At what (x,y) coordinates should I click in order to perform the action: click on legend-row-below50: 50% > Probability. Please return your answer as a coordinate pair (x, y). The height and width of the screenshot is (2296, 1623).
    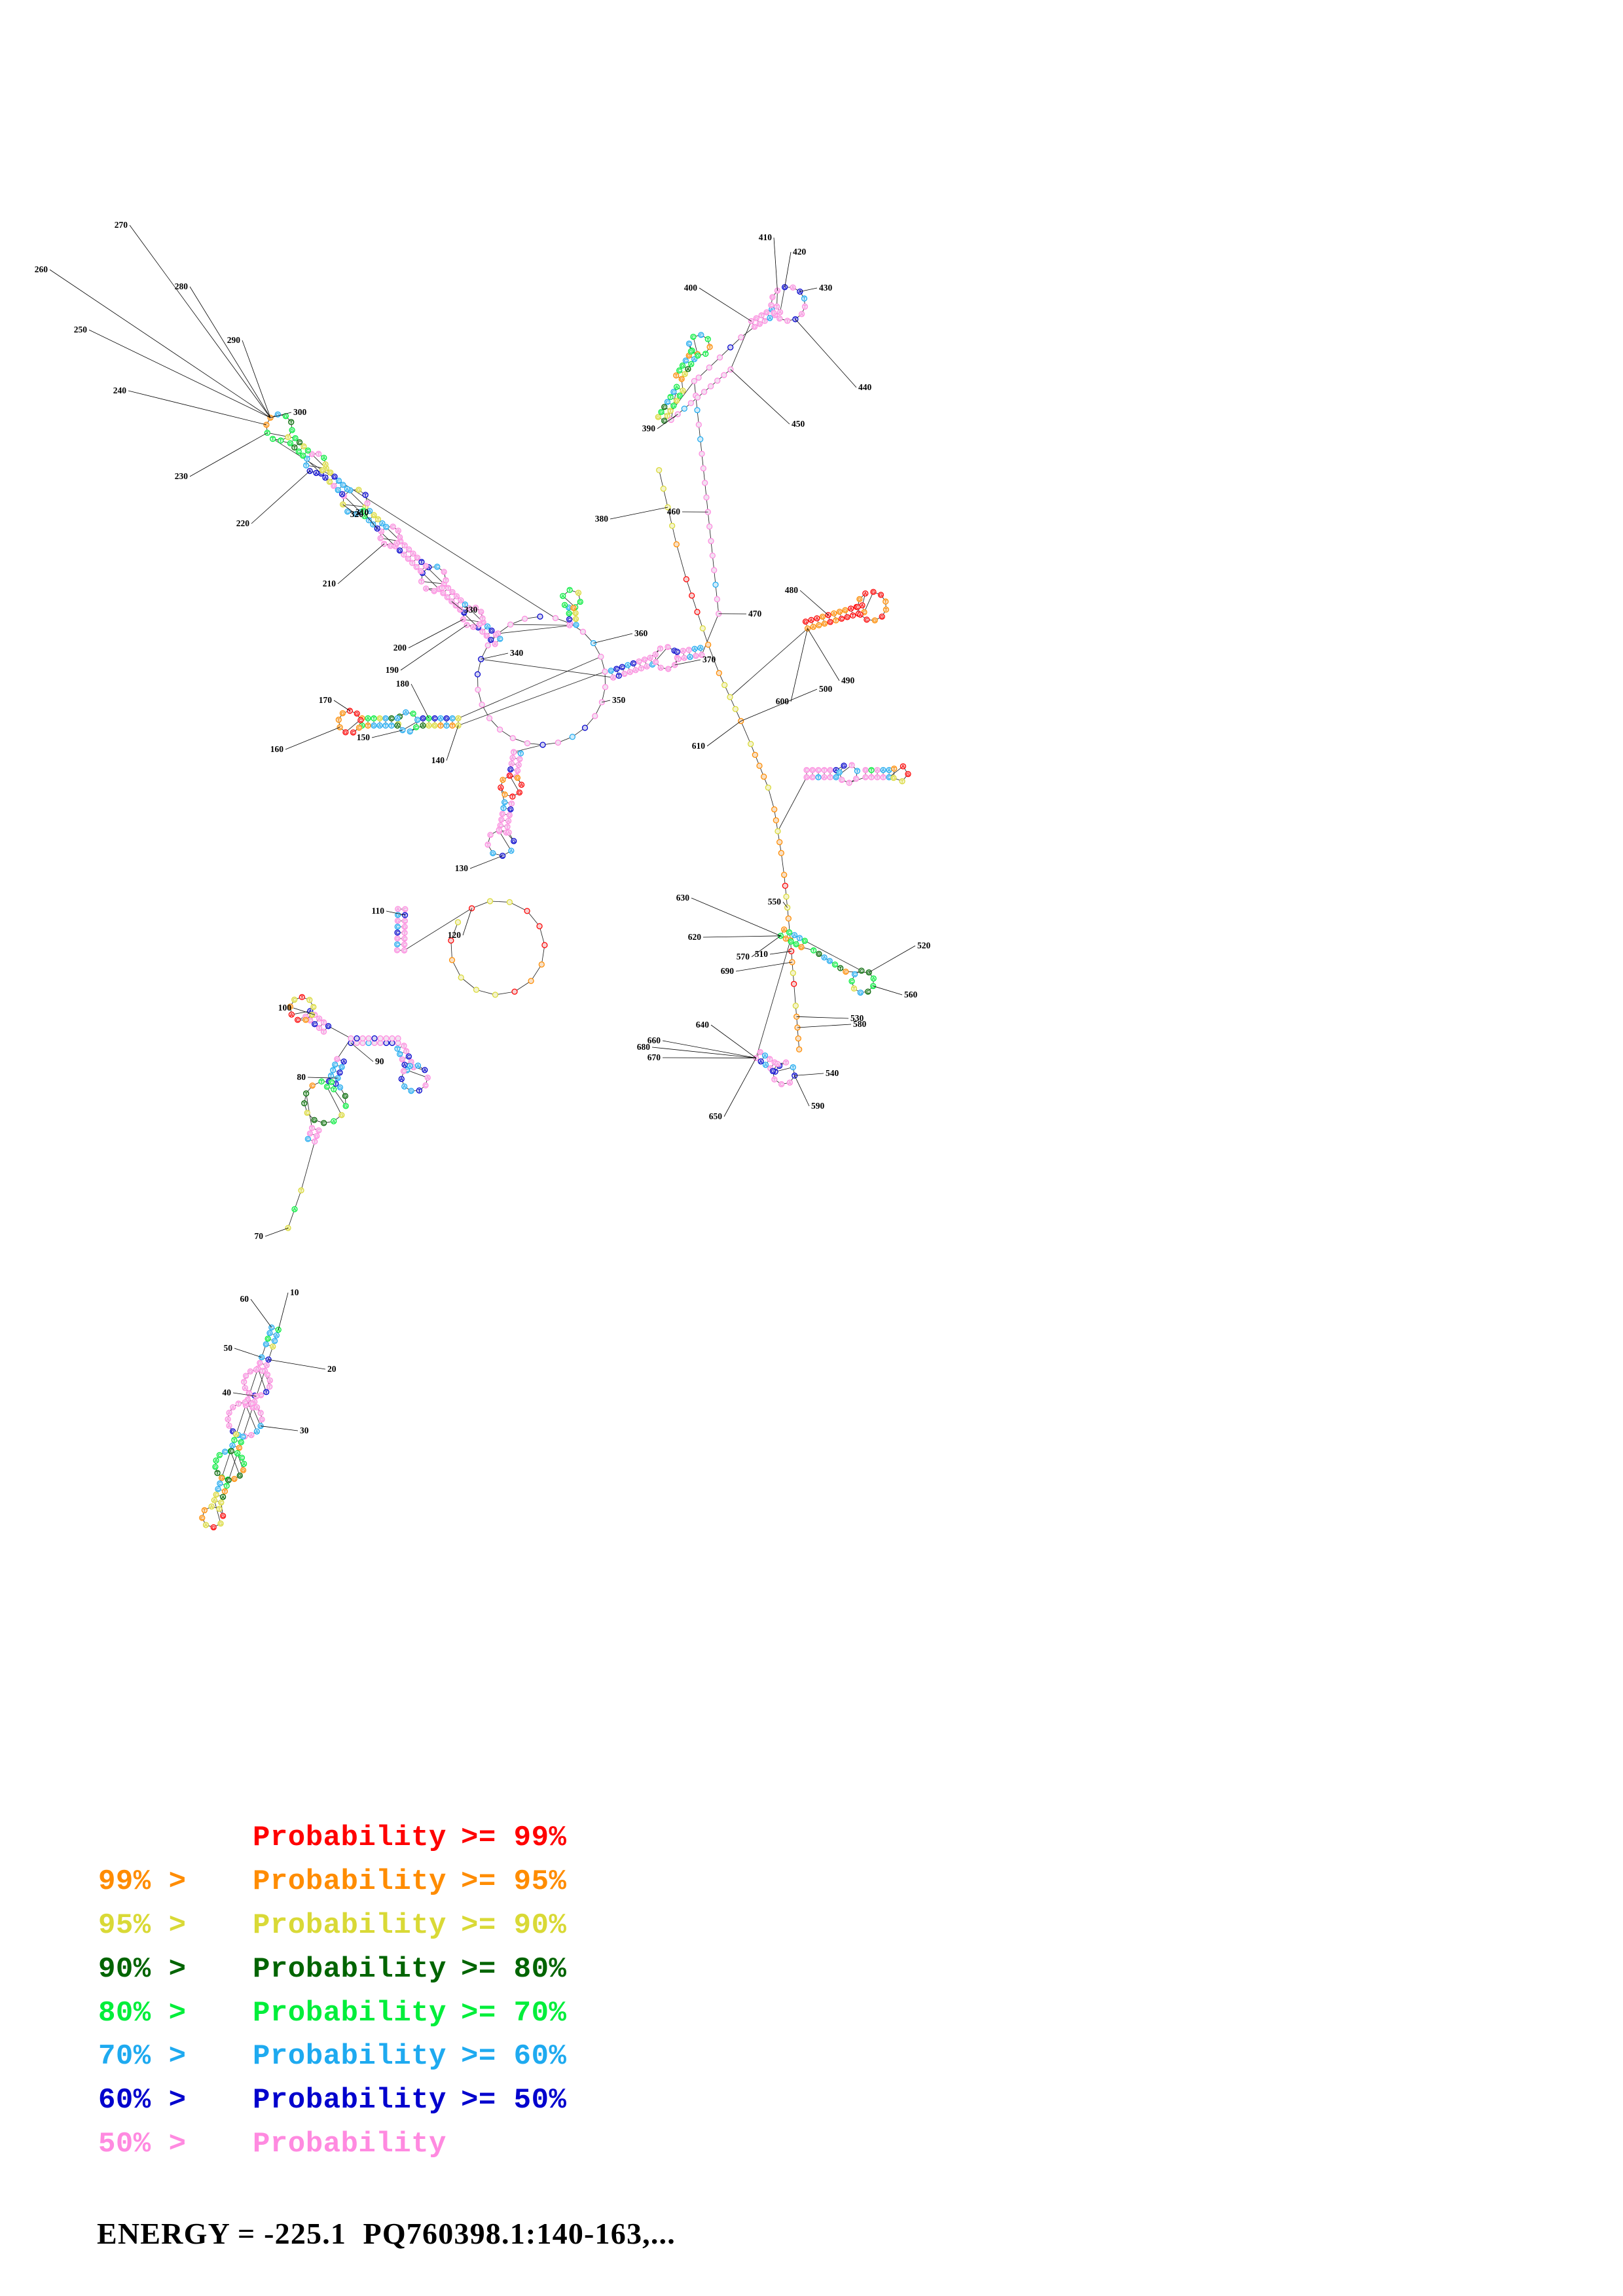
    Looking at the image, I should click on (523, 2144).